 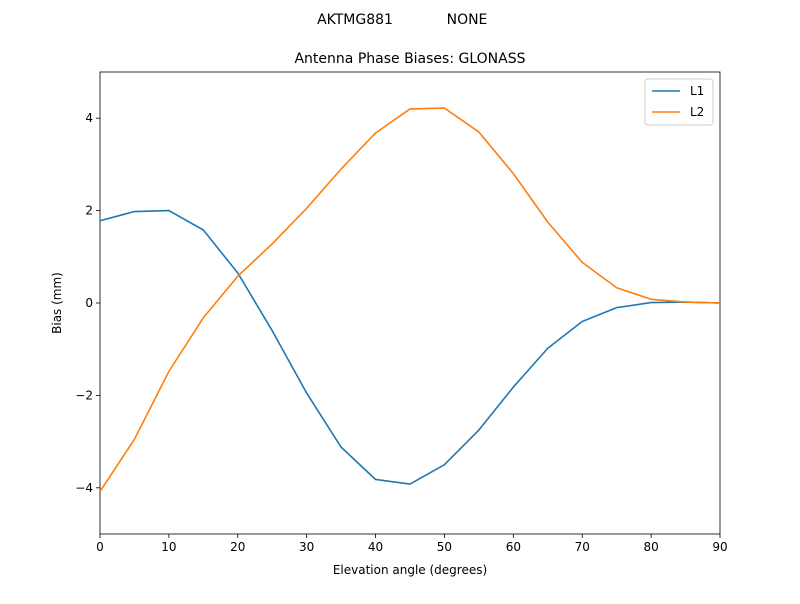 I want to click on chart-title: Antenna Phase Biases: GLONASS, so click(x=409, y=59).